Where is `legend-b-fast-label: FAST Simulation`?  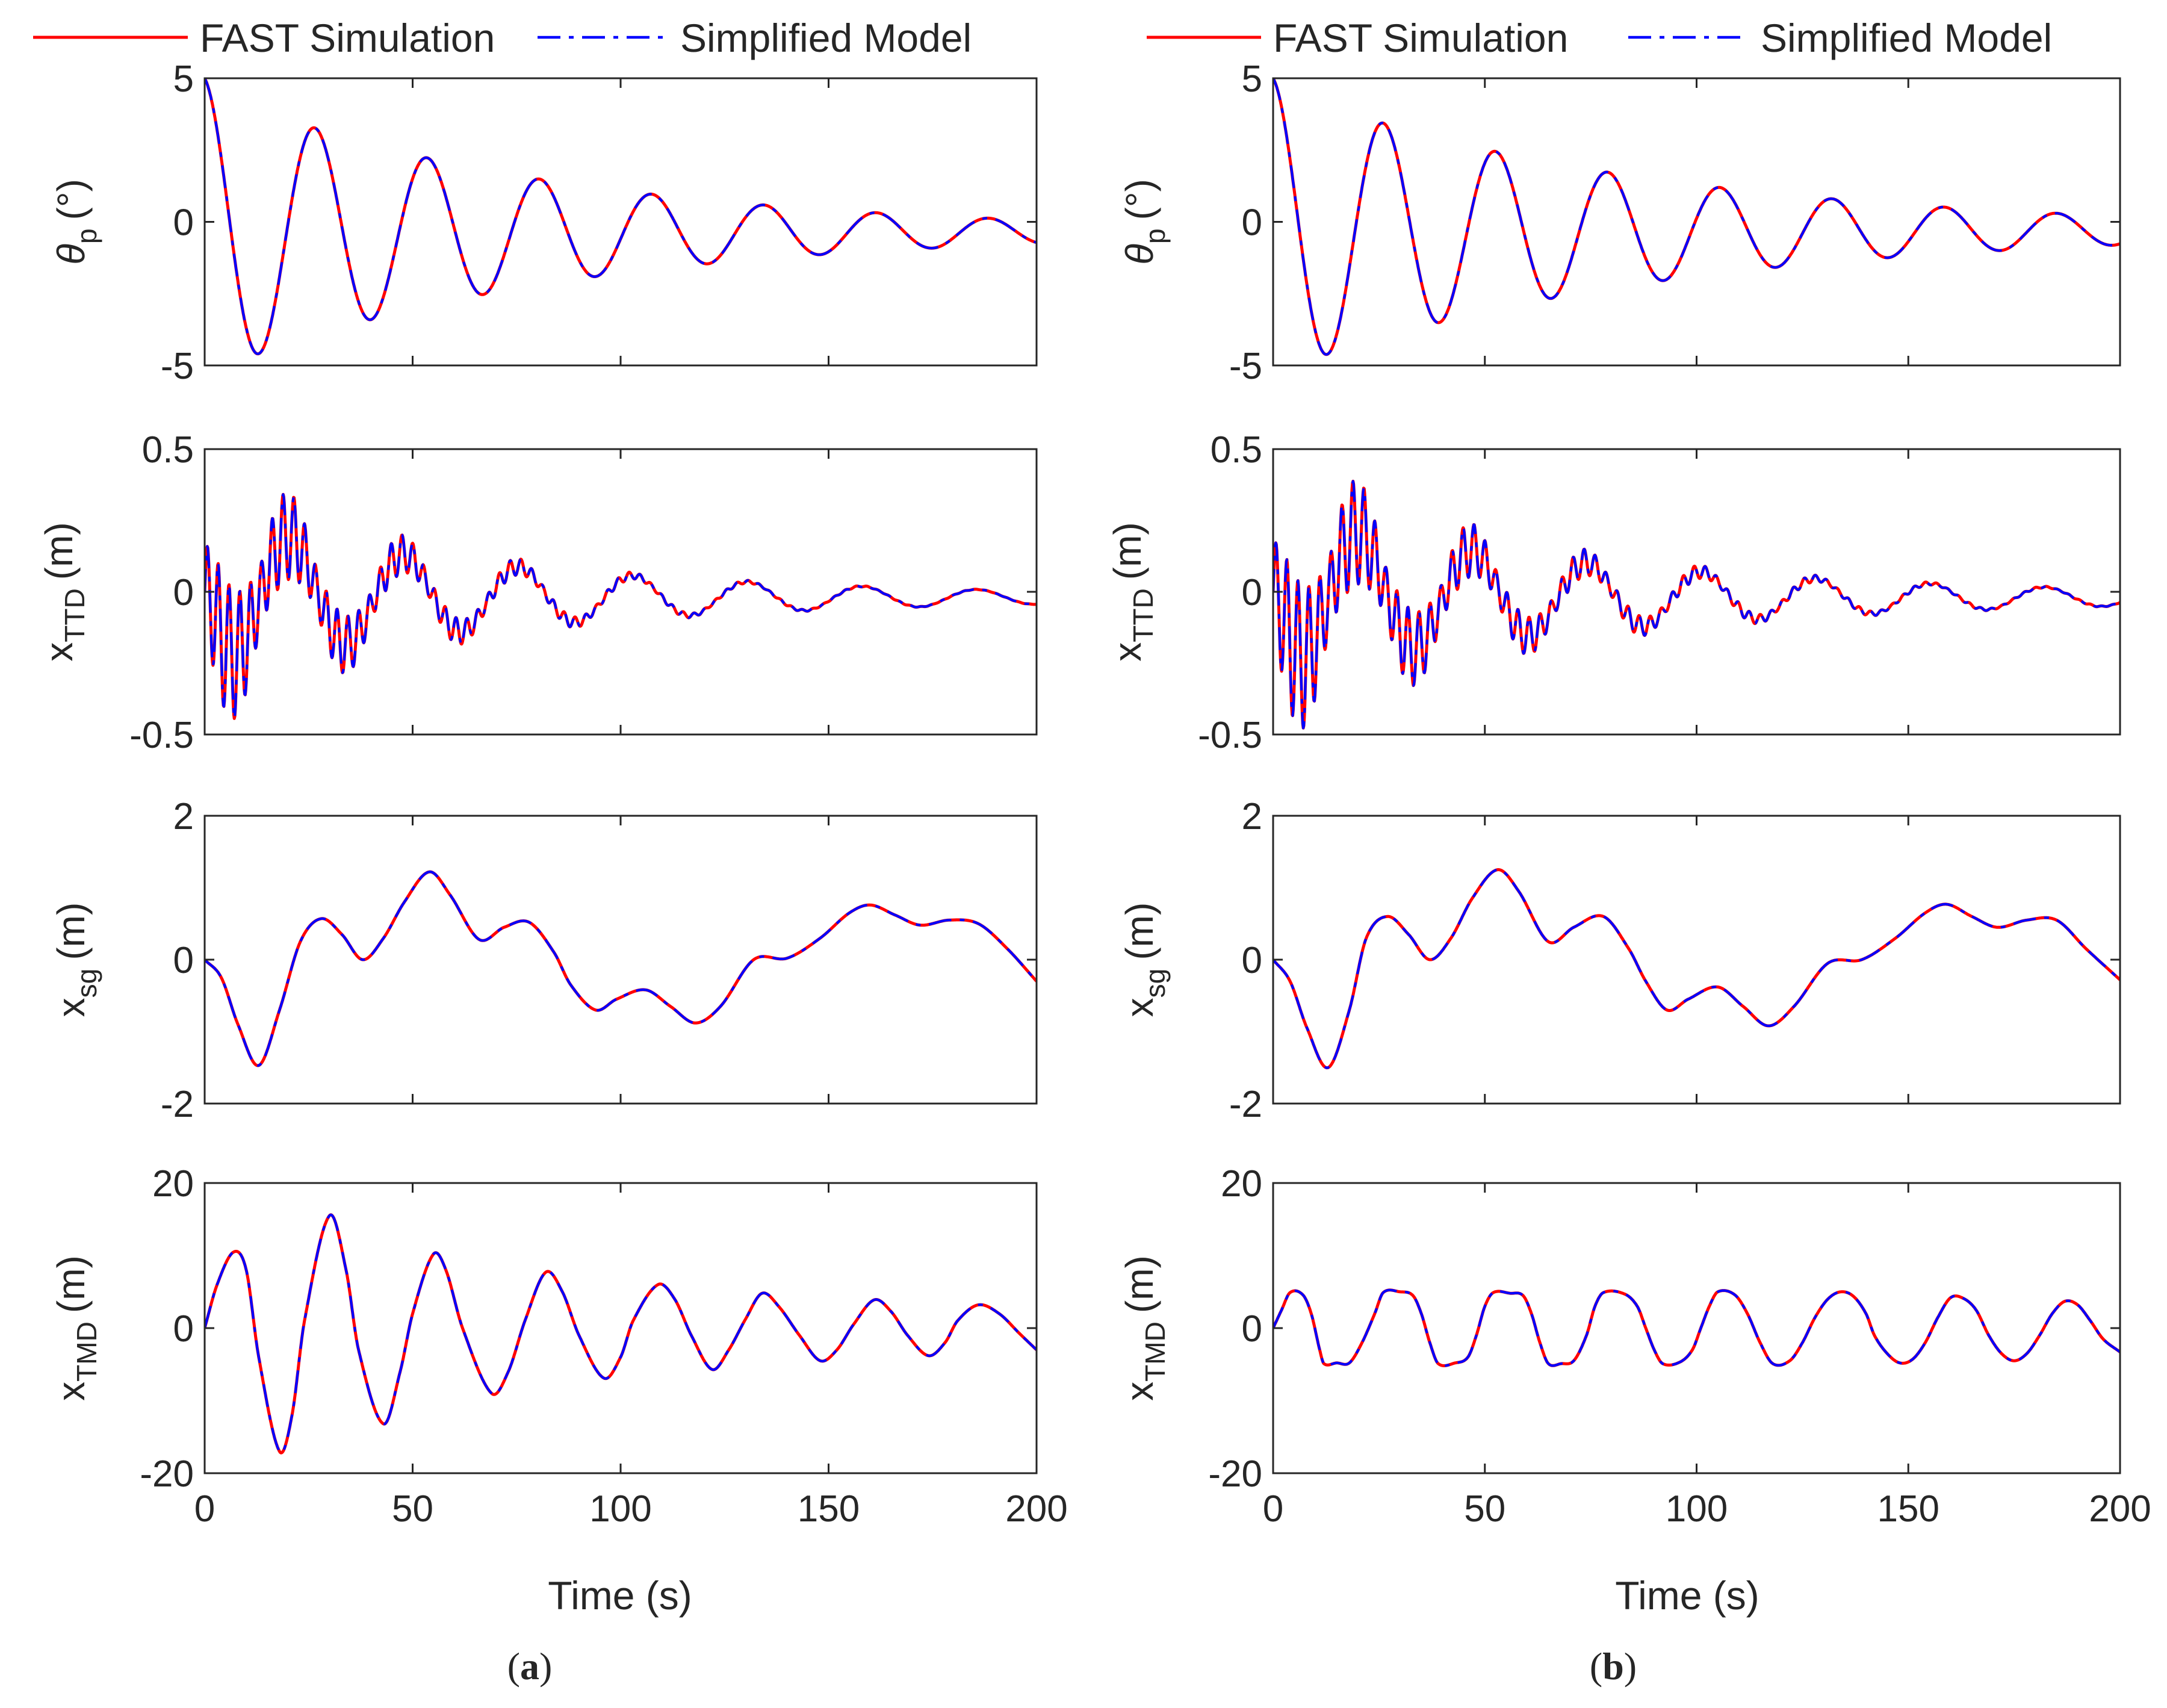 legend-b-fast-label: FAST Simulation is located at coordinates (1420, 38).